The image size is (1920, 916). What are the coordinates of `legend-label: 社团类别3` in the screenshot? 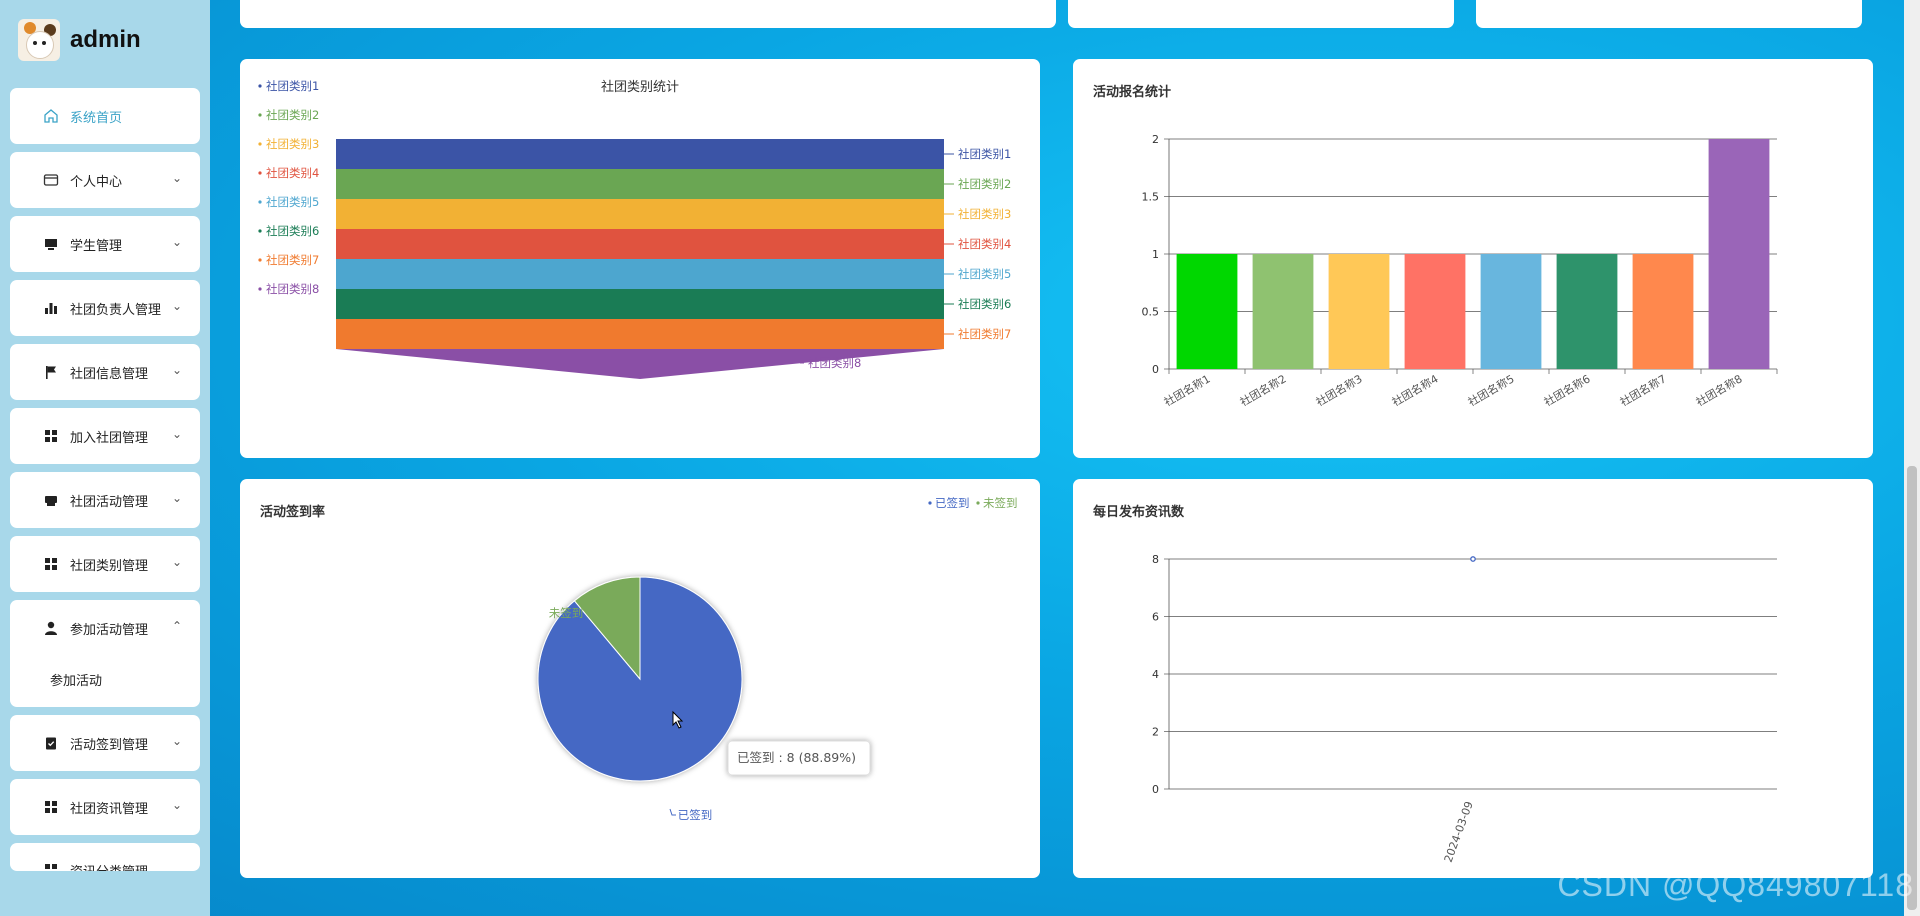 It's located at (292, 144).